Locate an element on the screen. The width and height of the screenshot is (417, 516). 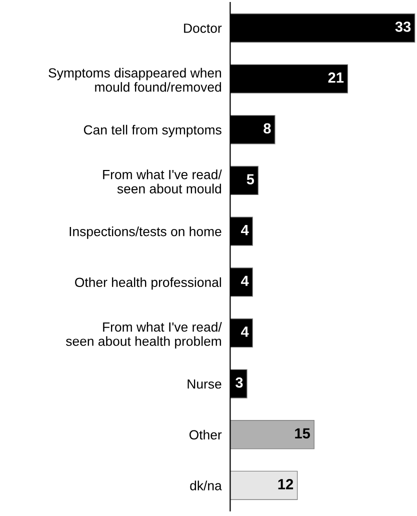
y-tick-label: Symptoms disappeared when mould found/removed is located at coordinates (135, 80).